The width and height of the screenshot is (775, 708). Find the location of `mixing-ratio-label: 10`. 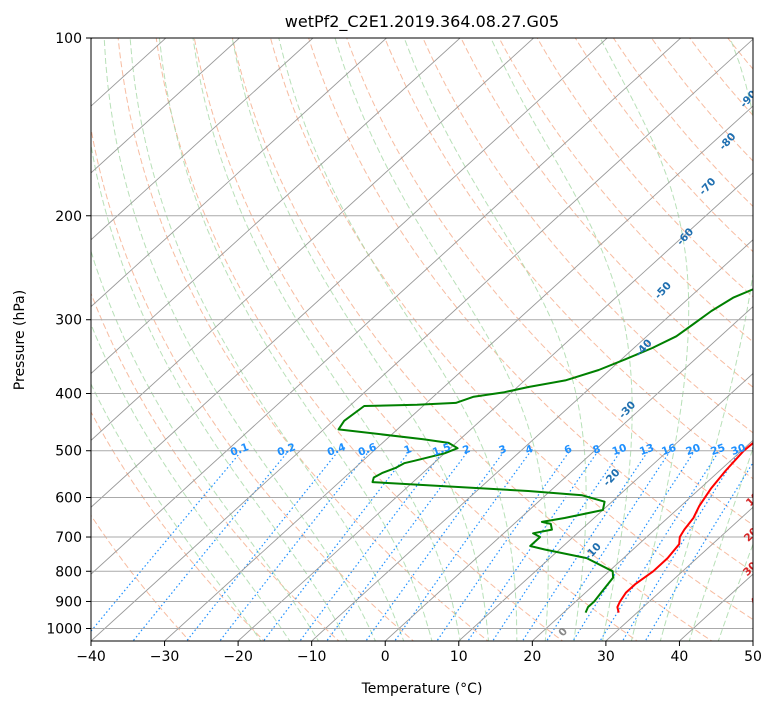

mixing-ratio-label: 10 is located at coordinates (620, 450).